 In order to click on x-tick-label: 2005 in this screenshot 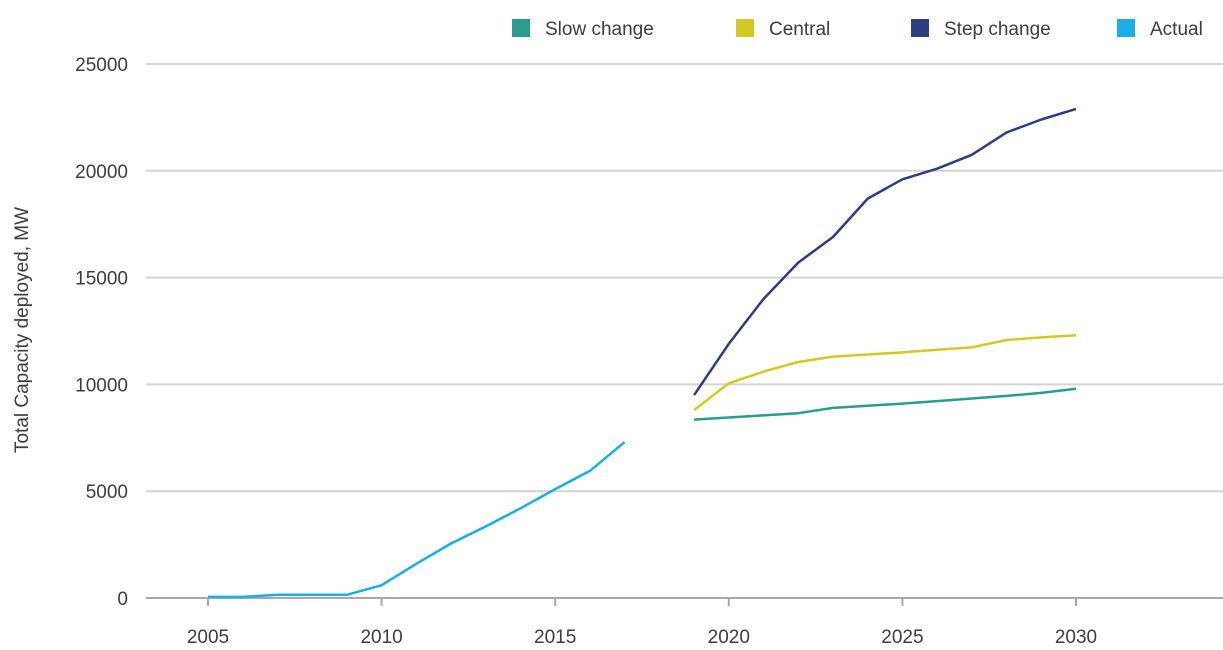, I will do `click(208, 636)`.